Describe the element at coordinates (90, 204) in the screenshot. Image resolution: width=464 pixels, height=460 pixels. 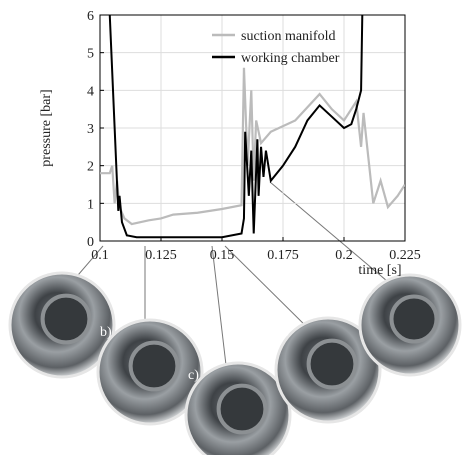
I see `y-tick-label: 1` at that location.